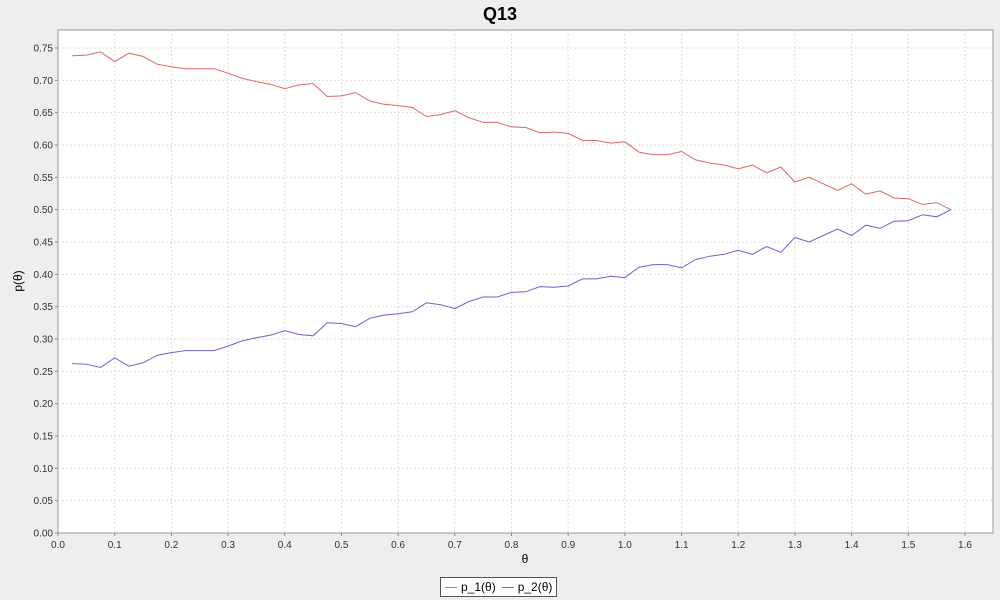  Describe the element at coordinates (44, 146) in the screenshot. I see `y-tick-label: 0.60` at that location.